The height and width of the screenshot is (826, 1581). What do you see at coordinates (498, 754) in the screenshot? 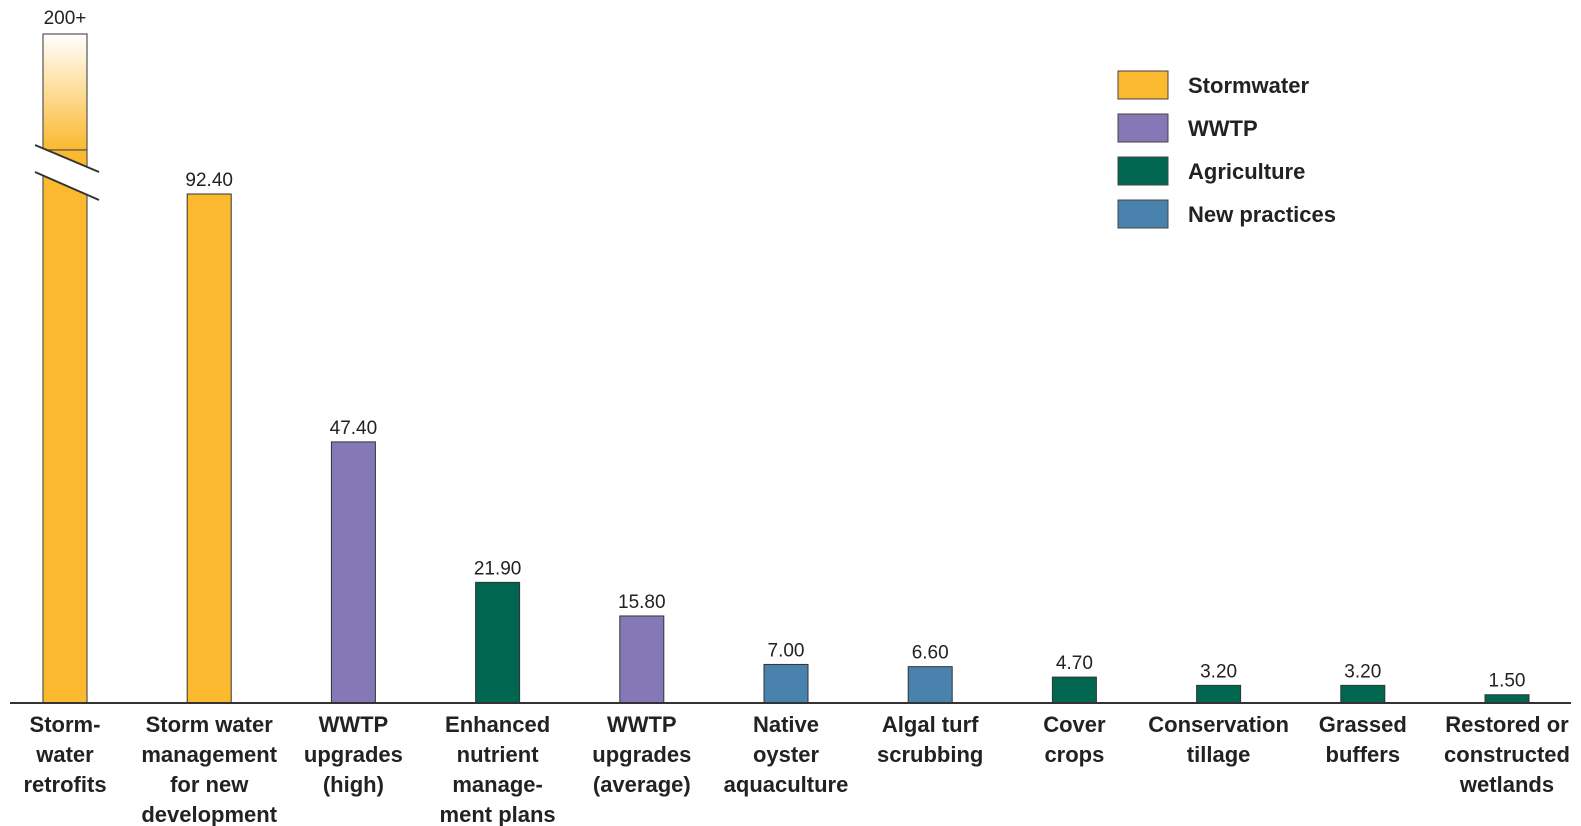
I see `category-label: nutrient` at bounding box center [498, 754].